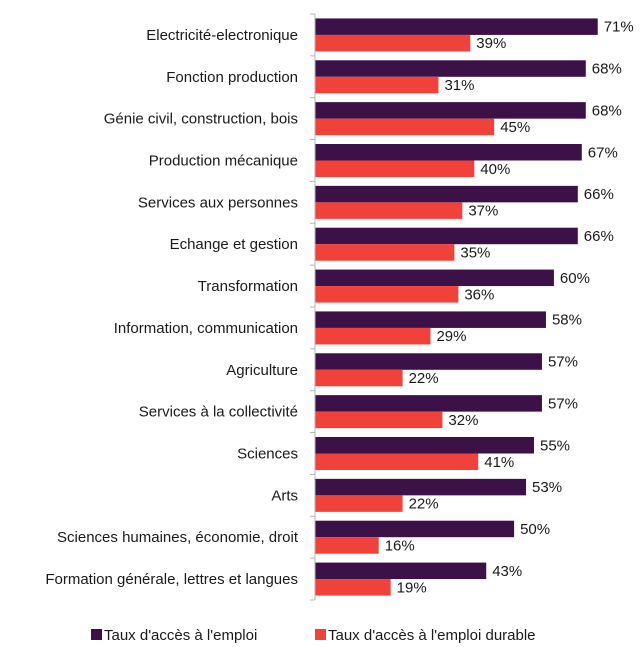 The height and width of the screenshot is (647, 642). Describe the element at coordinates (563, 403) in the screenshot. I see `data-label-emploi-services-a-la-collectivite: 57%` at that location.